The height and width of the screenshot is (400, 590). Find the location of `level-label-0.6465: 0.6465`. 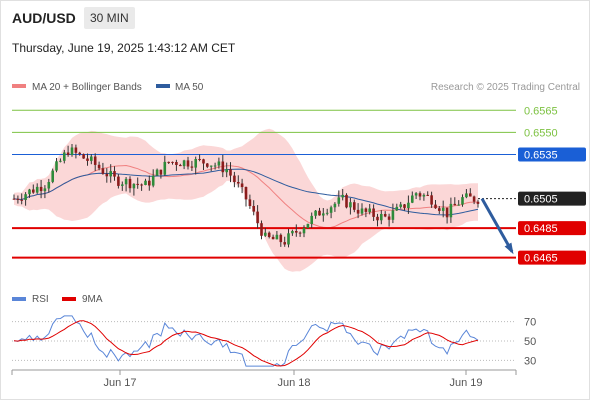

level-label-0.6465: 0.6465 is located at coordinates (541, 259).